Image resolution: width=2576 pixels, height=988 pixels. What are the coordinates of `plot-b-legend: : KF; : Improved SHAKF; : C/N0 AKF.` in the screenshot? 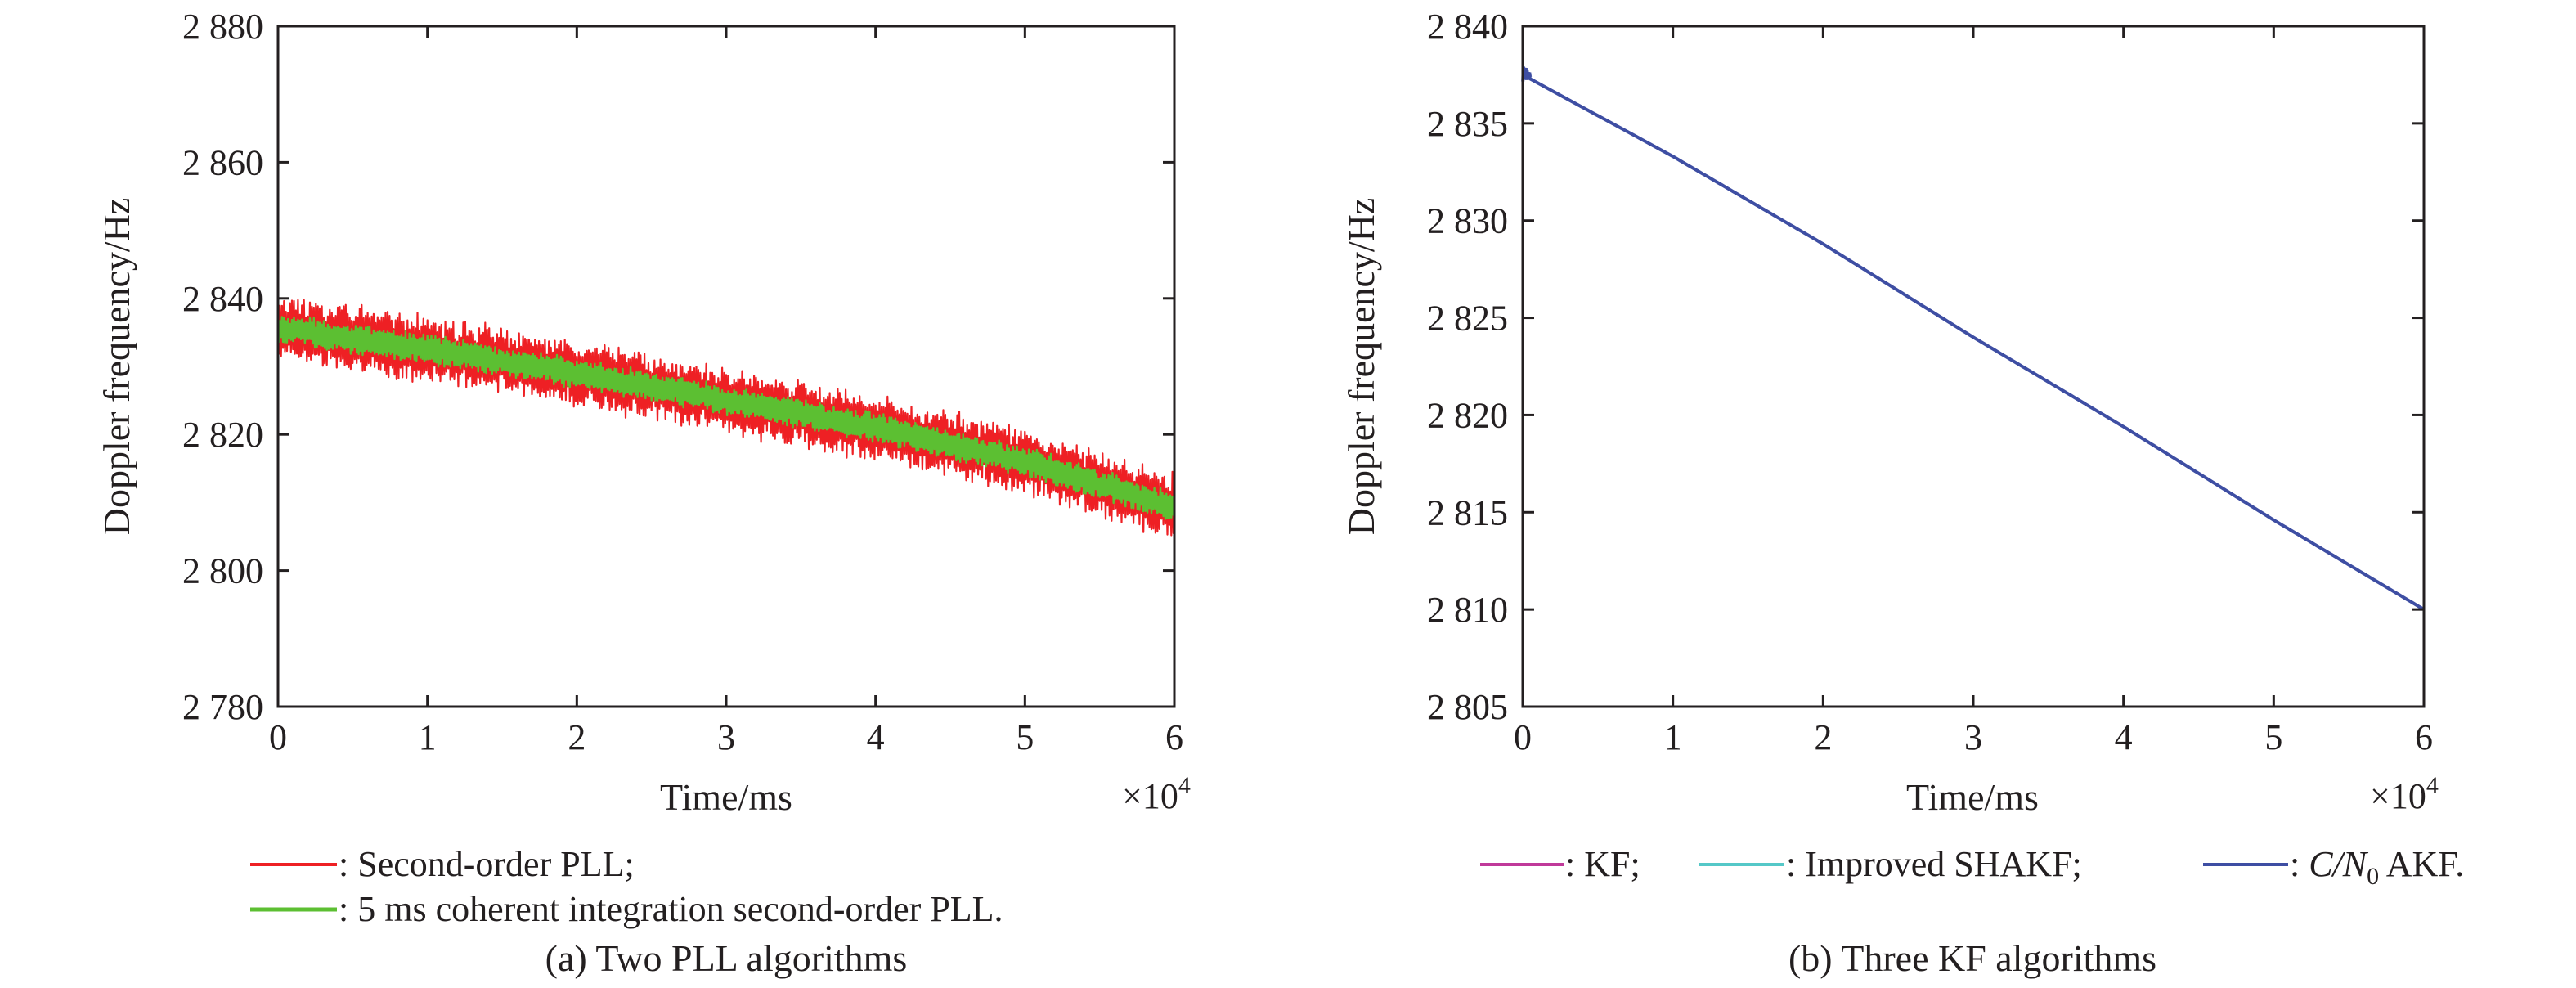 It's located at (1972, 867).